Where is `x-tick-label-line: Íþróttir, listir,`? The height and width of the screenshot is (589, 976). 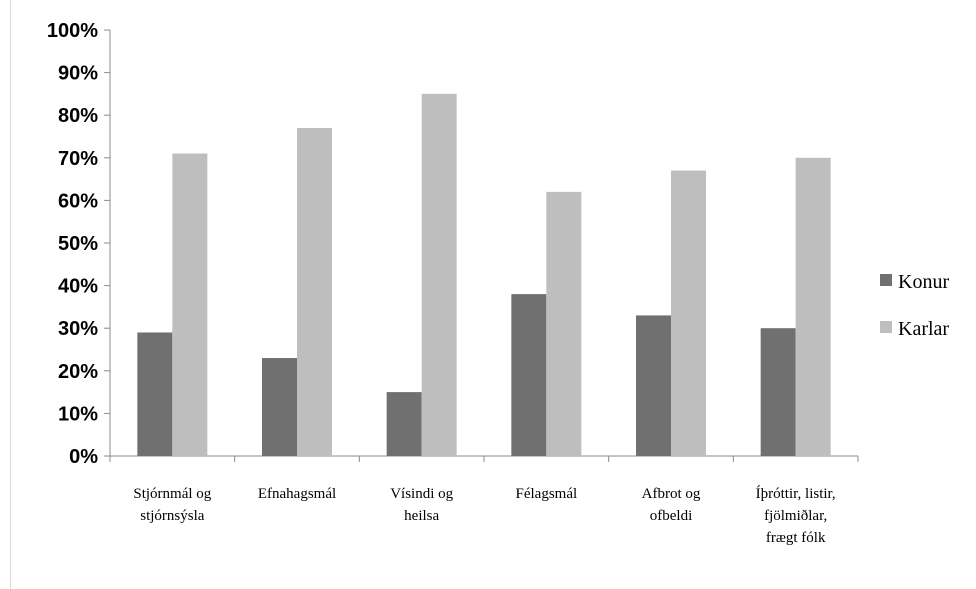 x-tick-label-line: Íþróttir, listir, is located at coordinates (796, 493).